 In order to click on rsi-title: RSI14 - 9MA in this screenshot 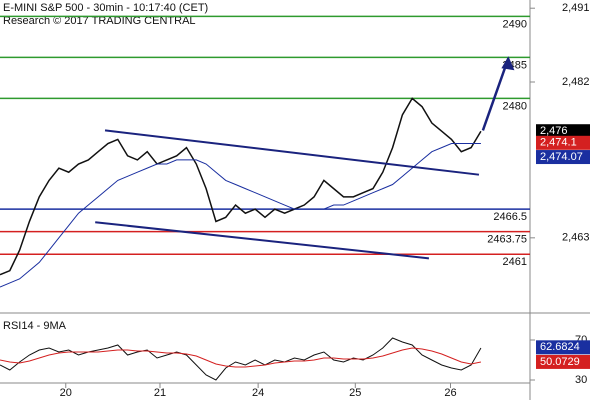, I will do `click(35, 326)`.